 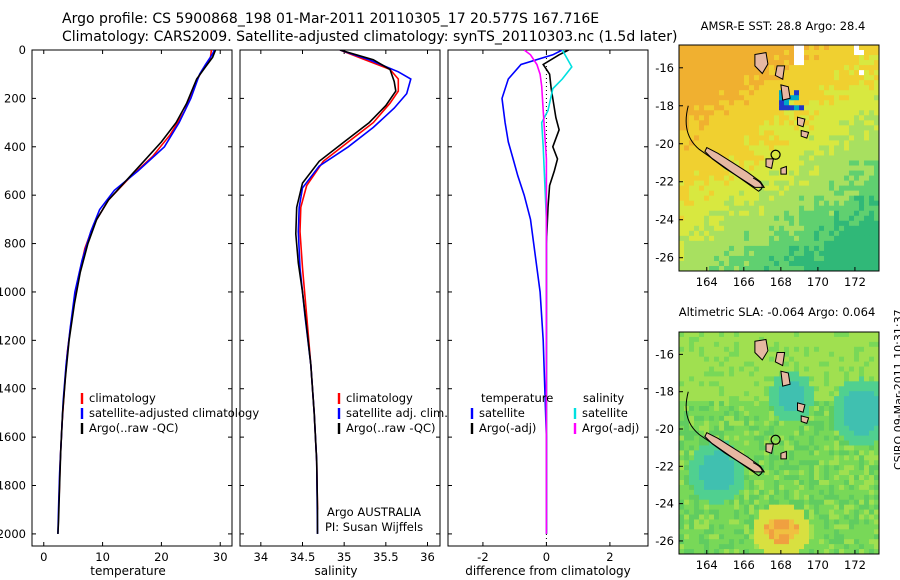 I want to click on sla-map-frame, so click(x=779, y=443).